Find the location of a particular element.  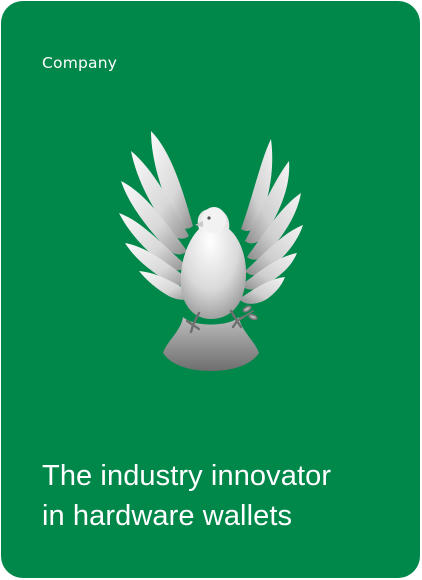

headline-line-1: The industry innovator is located at coordinates (187, 476).